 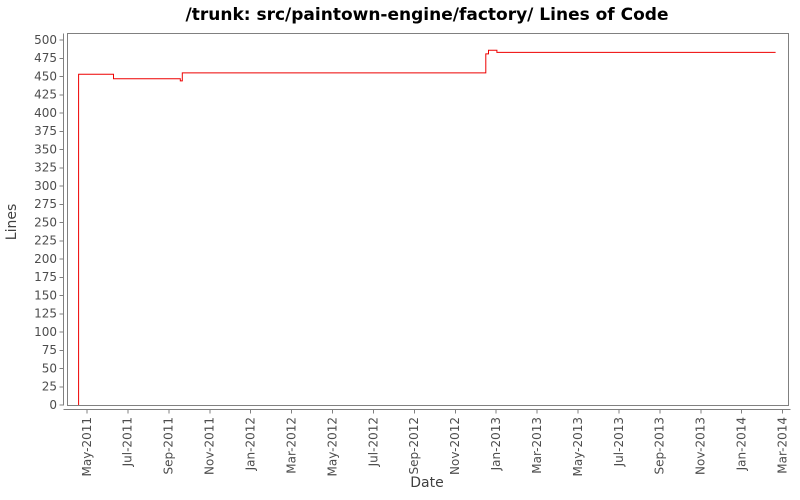 I want to click on x-tick-label: May-2013, so click(x=578, y=446).